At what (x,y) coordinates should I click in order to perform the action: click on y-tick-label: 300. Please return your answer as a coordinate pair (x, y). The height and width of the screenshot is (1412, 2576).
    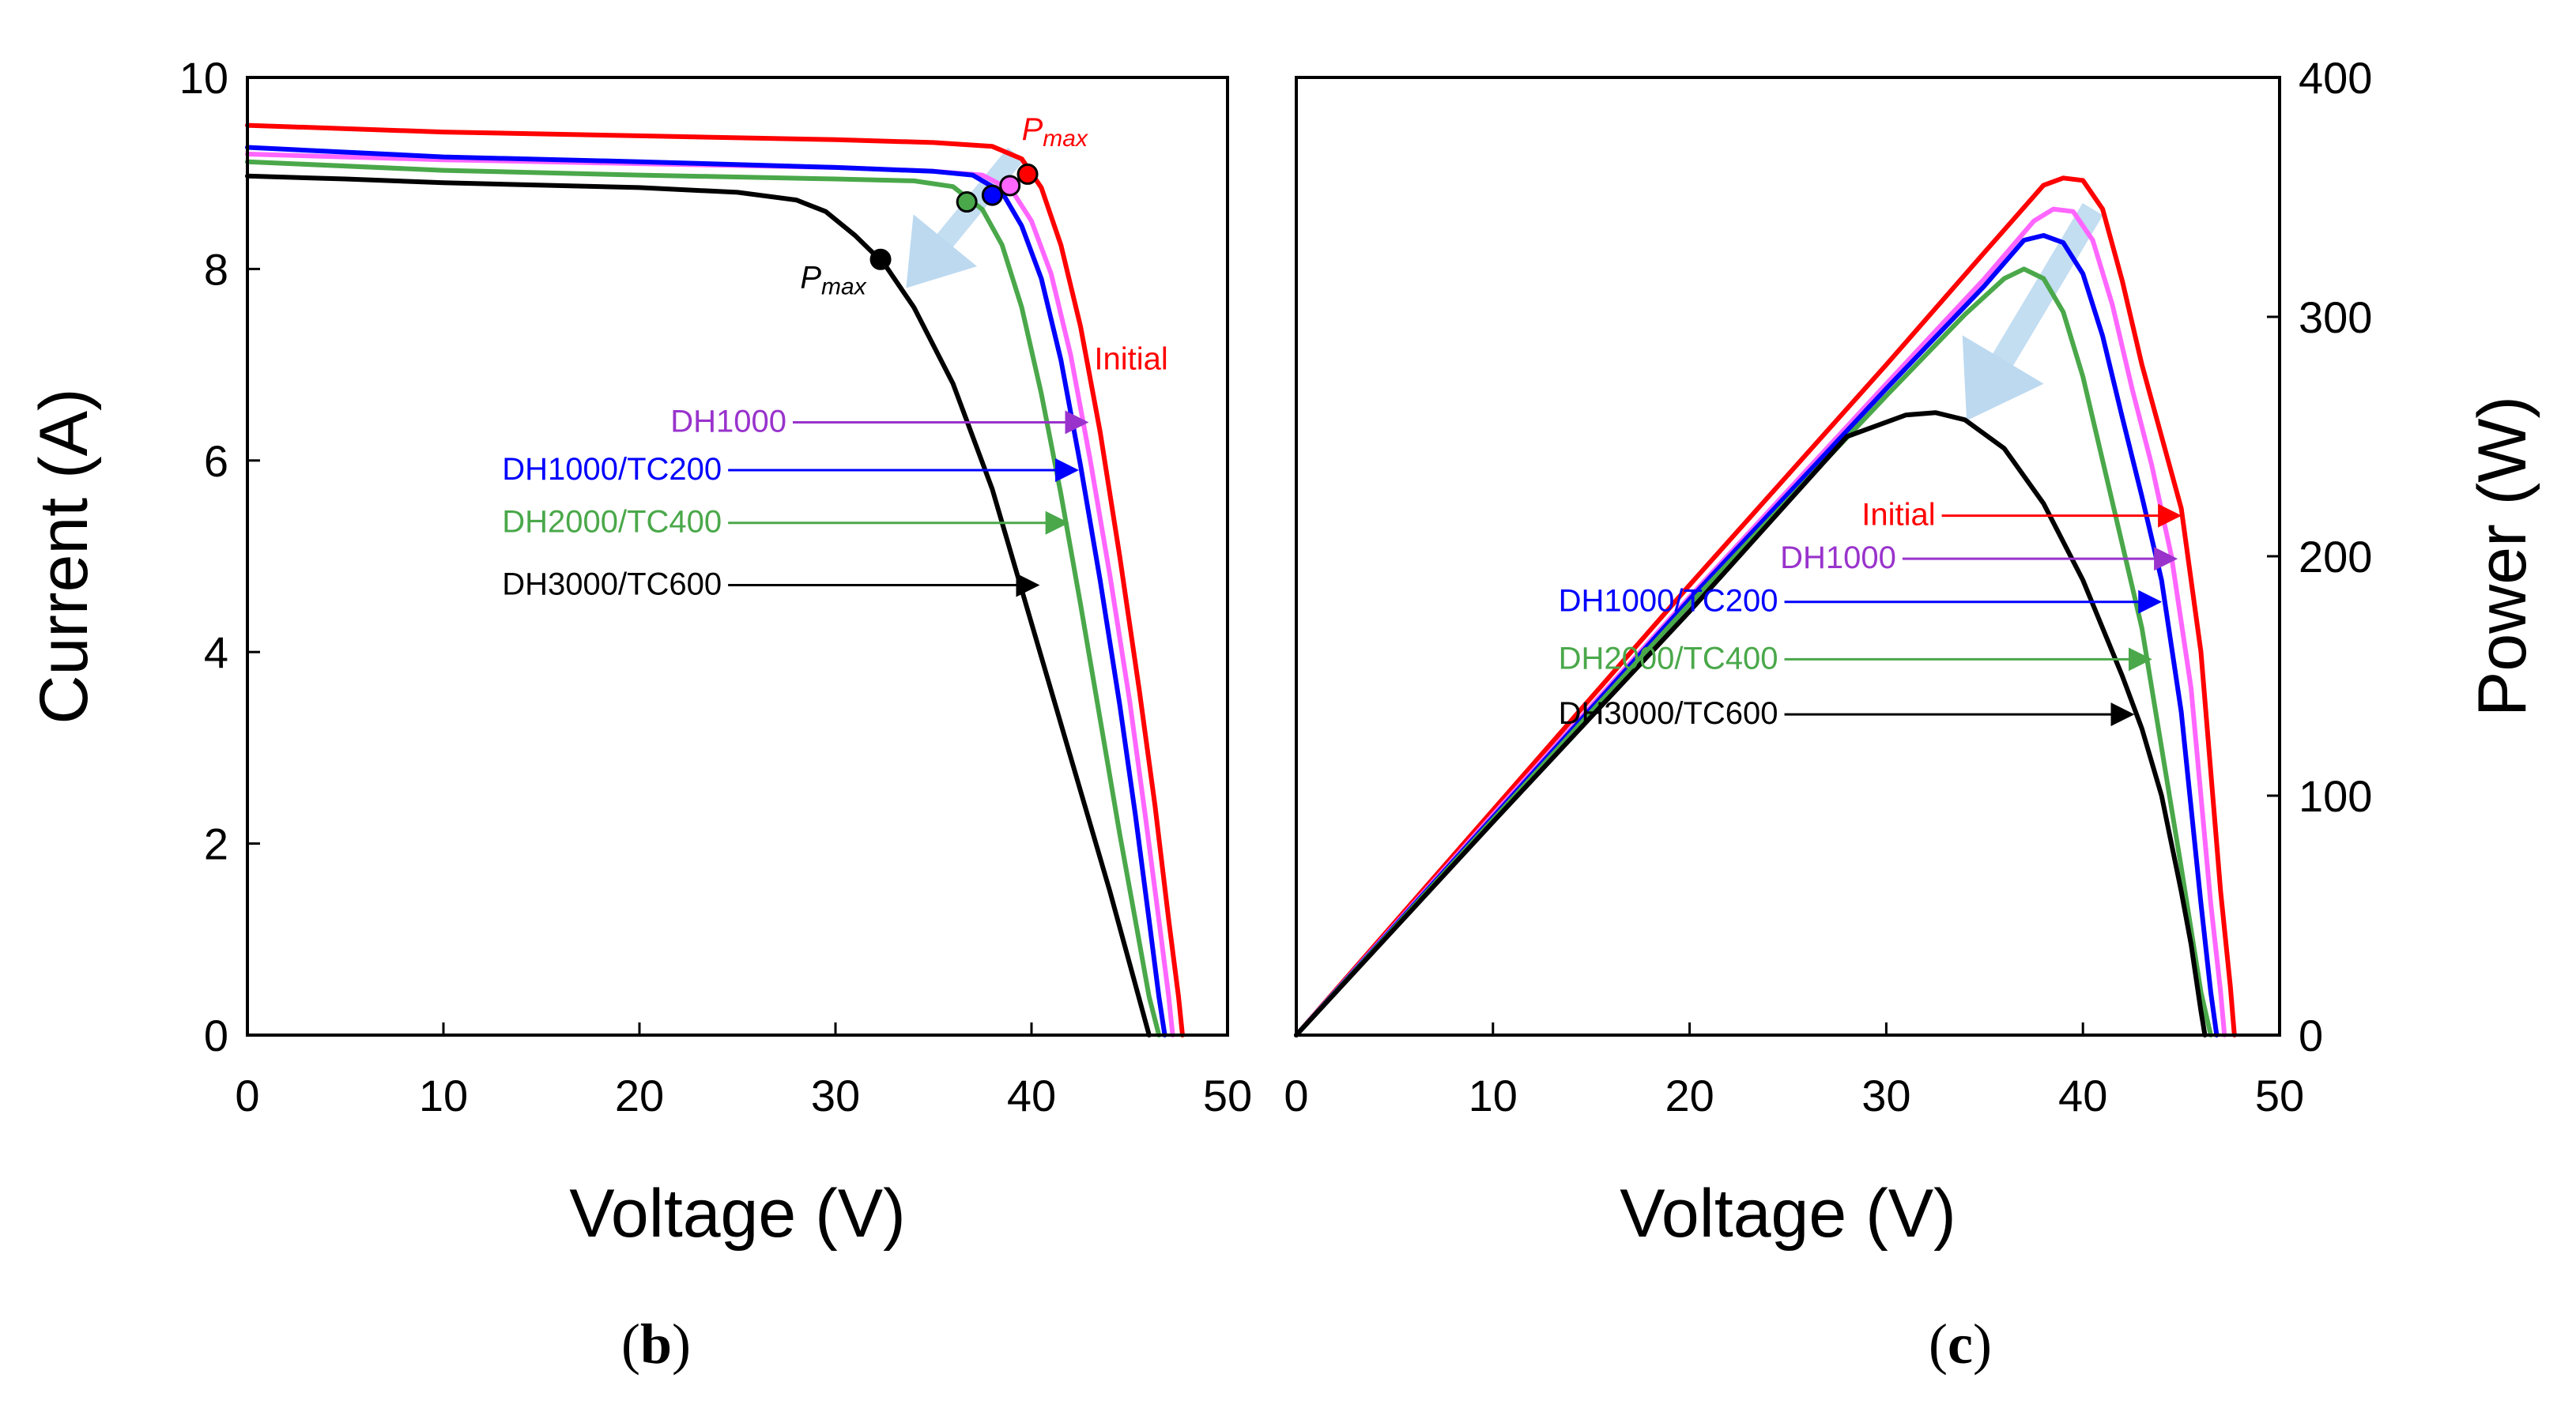
    Looking at the image, I should click on (2335, 317).